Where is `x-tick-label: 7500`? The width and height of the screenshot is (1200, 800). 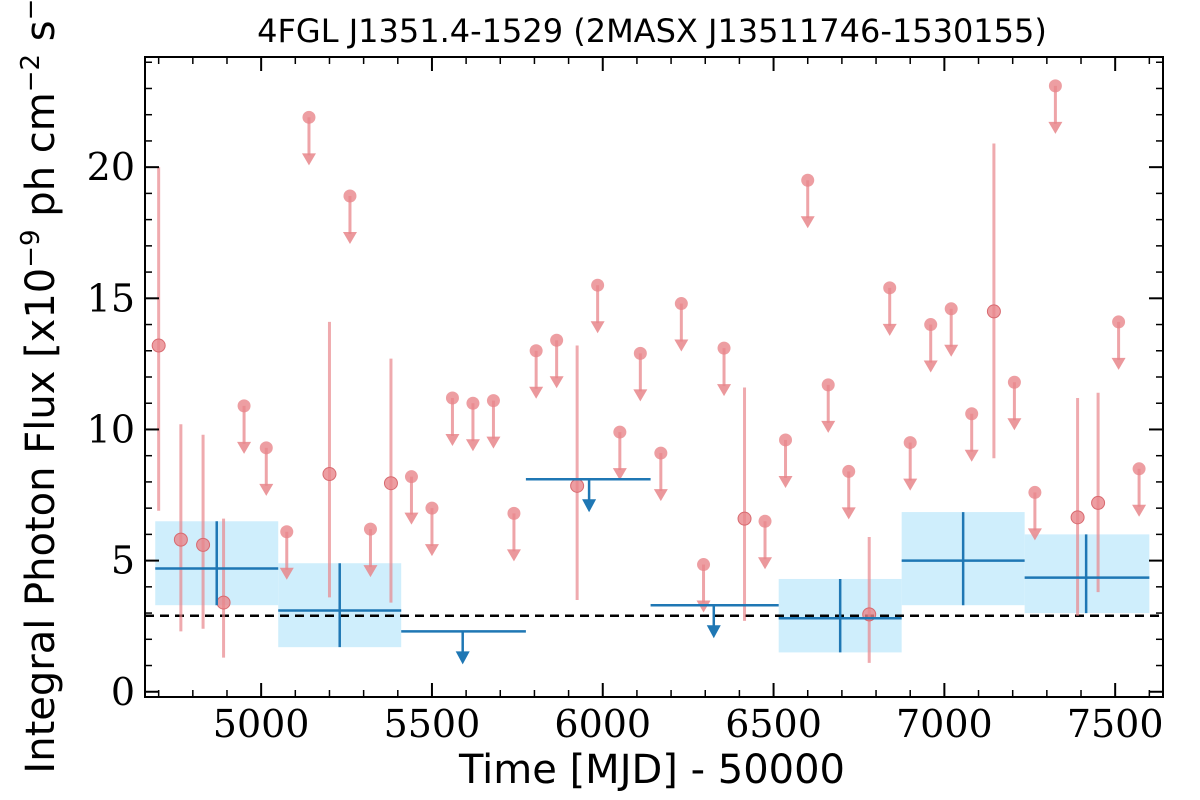
x-tick-label: 7500 is located at coordinates (1115, 724).